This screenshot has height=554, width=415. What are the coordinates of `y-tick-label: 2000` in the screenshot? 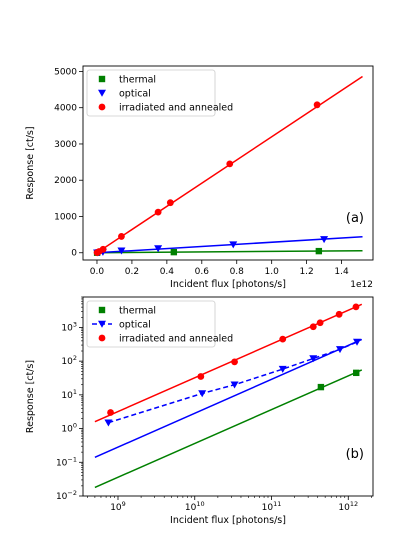 It's located at (65, 181).